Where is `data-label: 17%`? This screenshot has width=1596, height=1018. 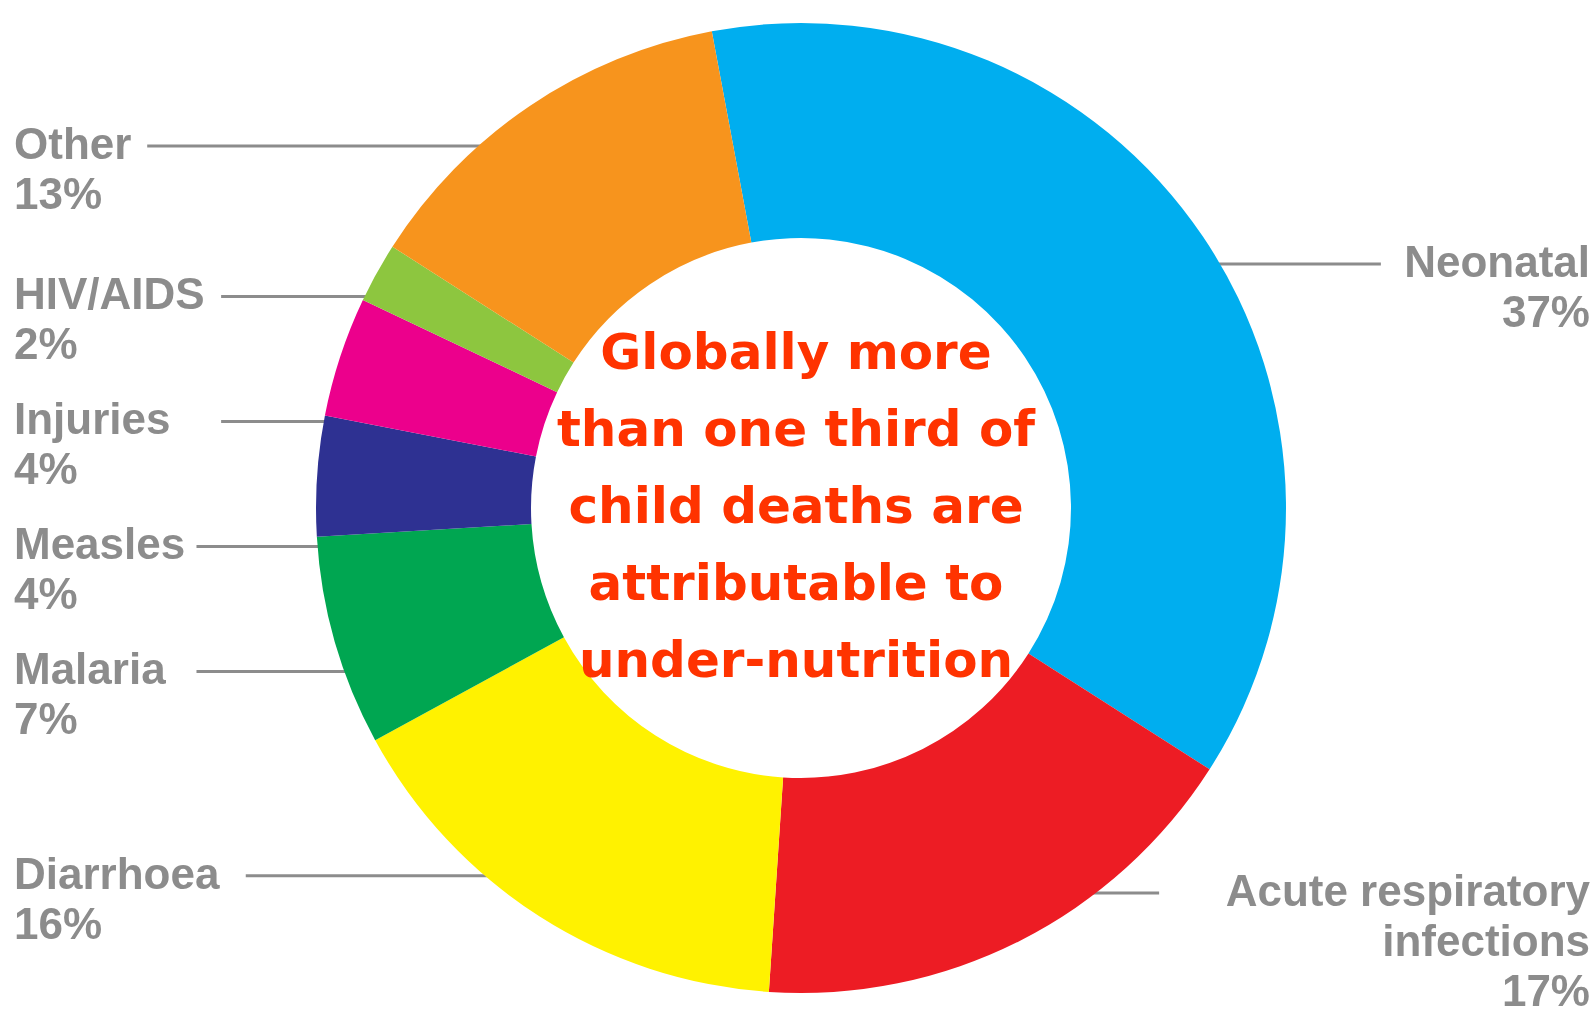
data-label: 17% is located at coordinates (1545, 990).